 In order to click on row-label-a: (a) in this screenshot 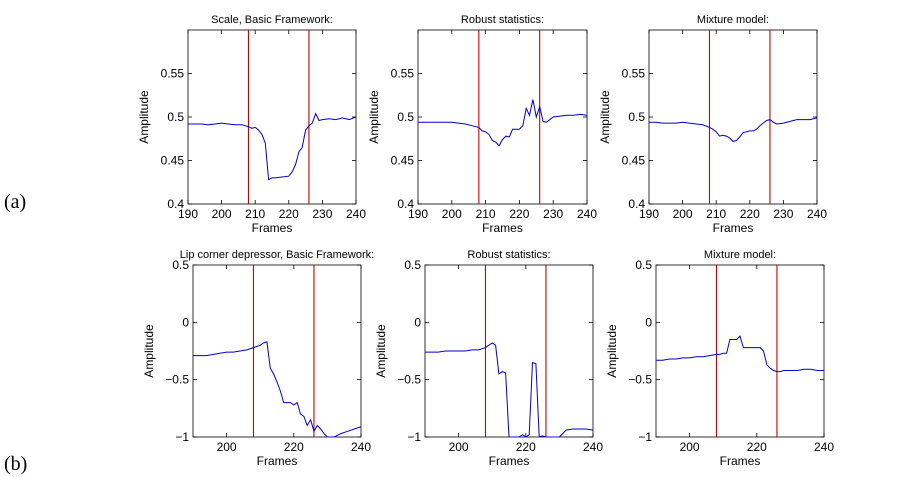, I will do `click(15, 202)`.